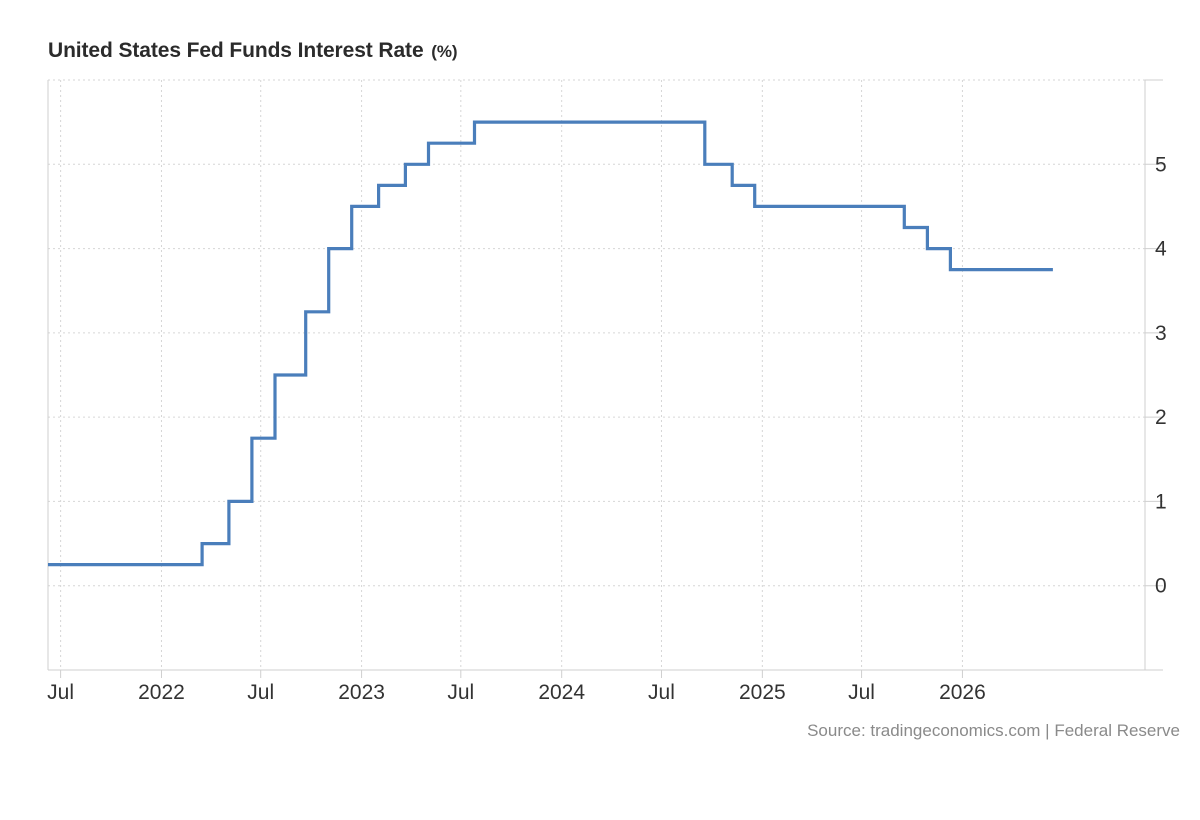 The image size is (1200, 820). What do you see at coordinates (1161, 586) in the screenshot?
I see `y-tick-label: 0` at bounding box center [1161, 586].